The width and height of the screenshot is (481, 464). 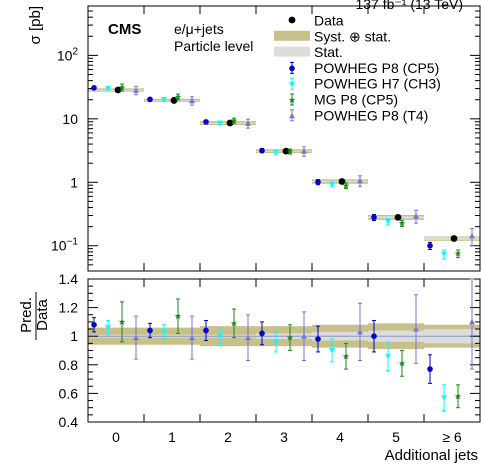 I want to click on legend-label-syst: Syst. ⊕ stat., so click(x=352, y=36).